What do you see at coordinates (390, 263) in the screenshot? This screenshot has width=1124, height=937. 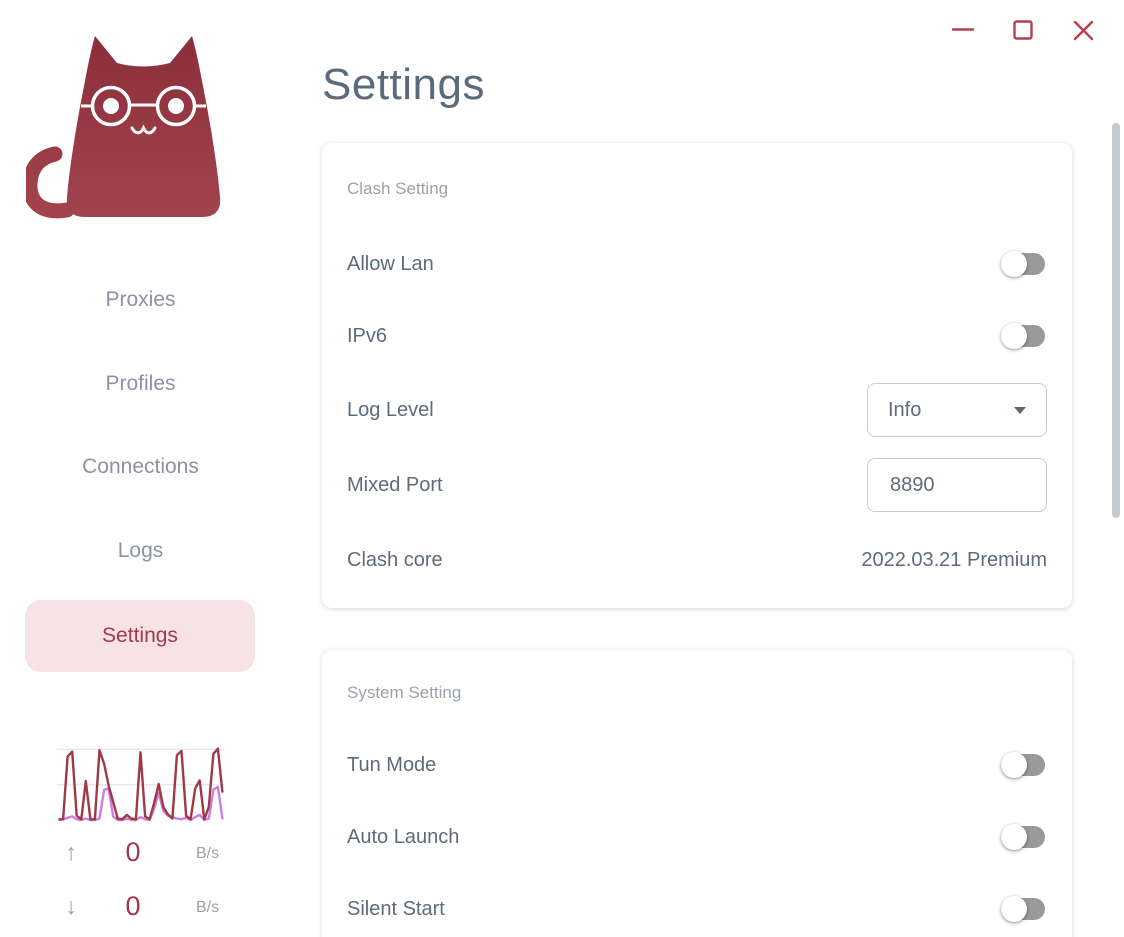 I see `allow-lan-label: Allow Lan` at bounding box center [390, 263].